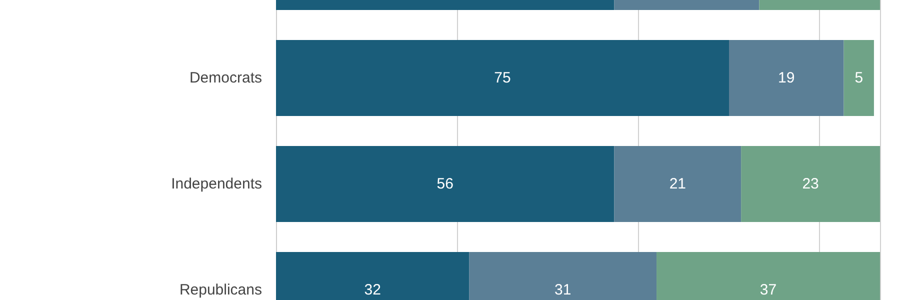 This screenshot has height=300, width=921. What do you see at coordinates (502, 78) in the screenshot?
I see `data-label: 75` at bounding box center [502, 78].